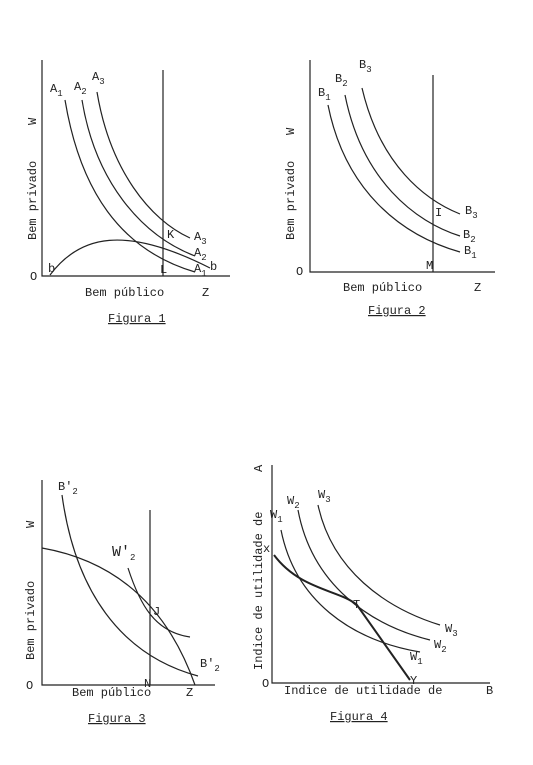  I want to click on x-axis-end: B, so click(489, 691).